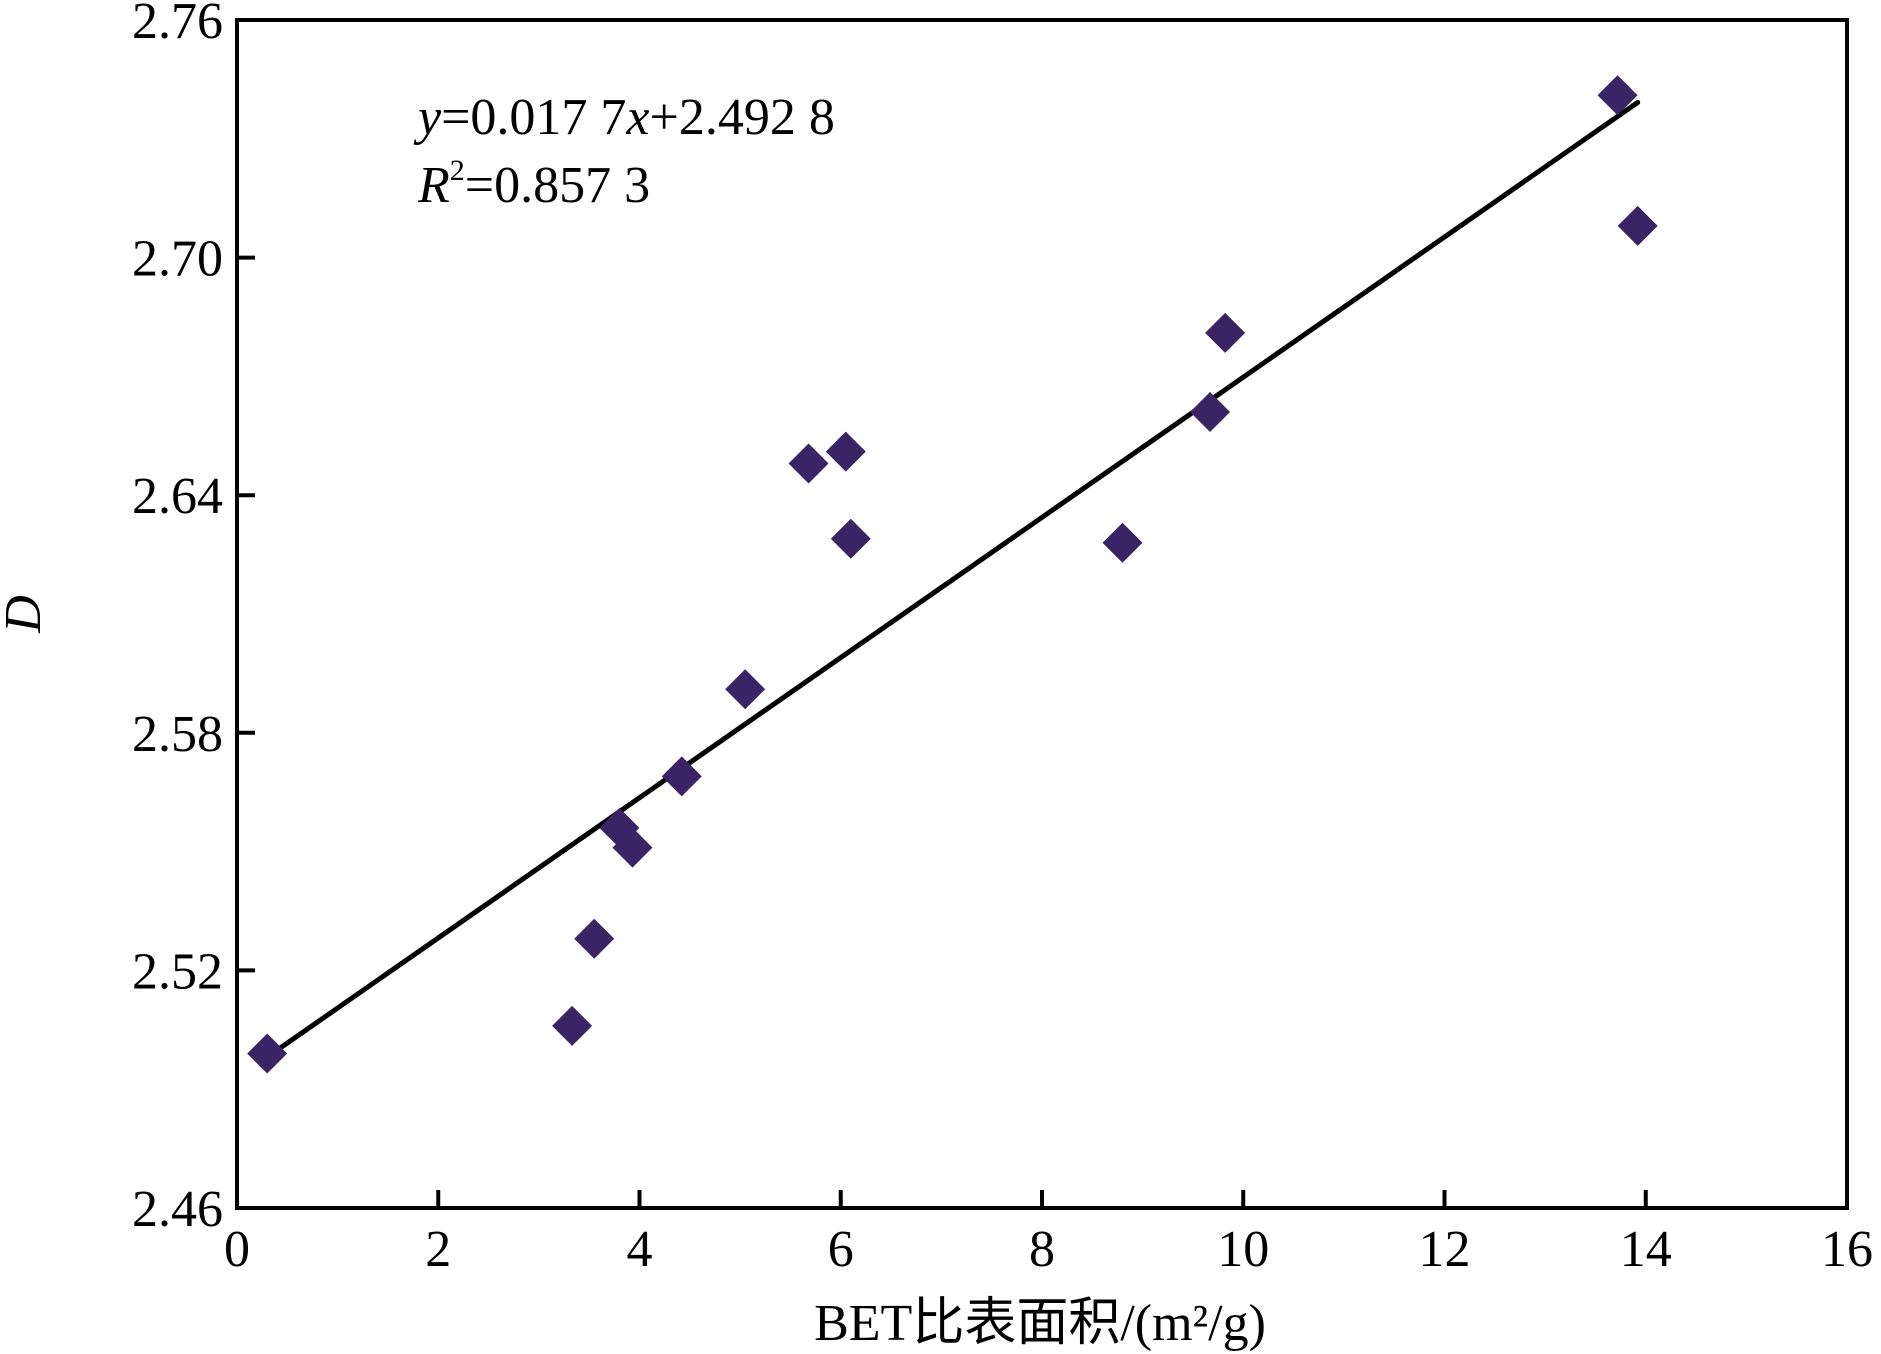 This screenshot has width=1881, height=1354. Describe the element at coordinates (1847, 1249) in the screenshot. I see `x-tick-label: 16` at that location.